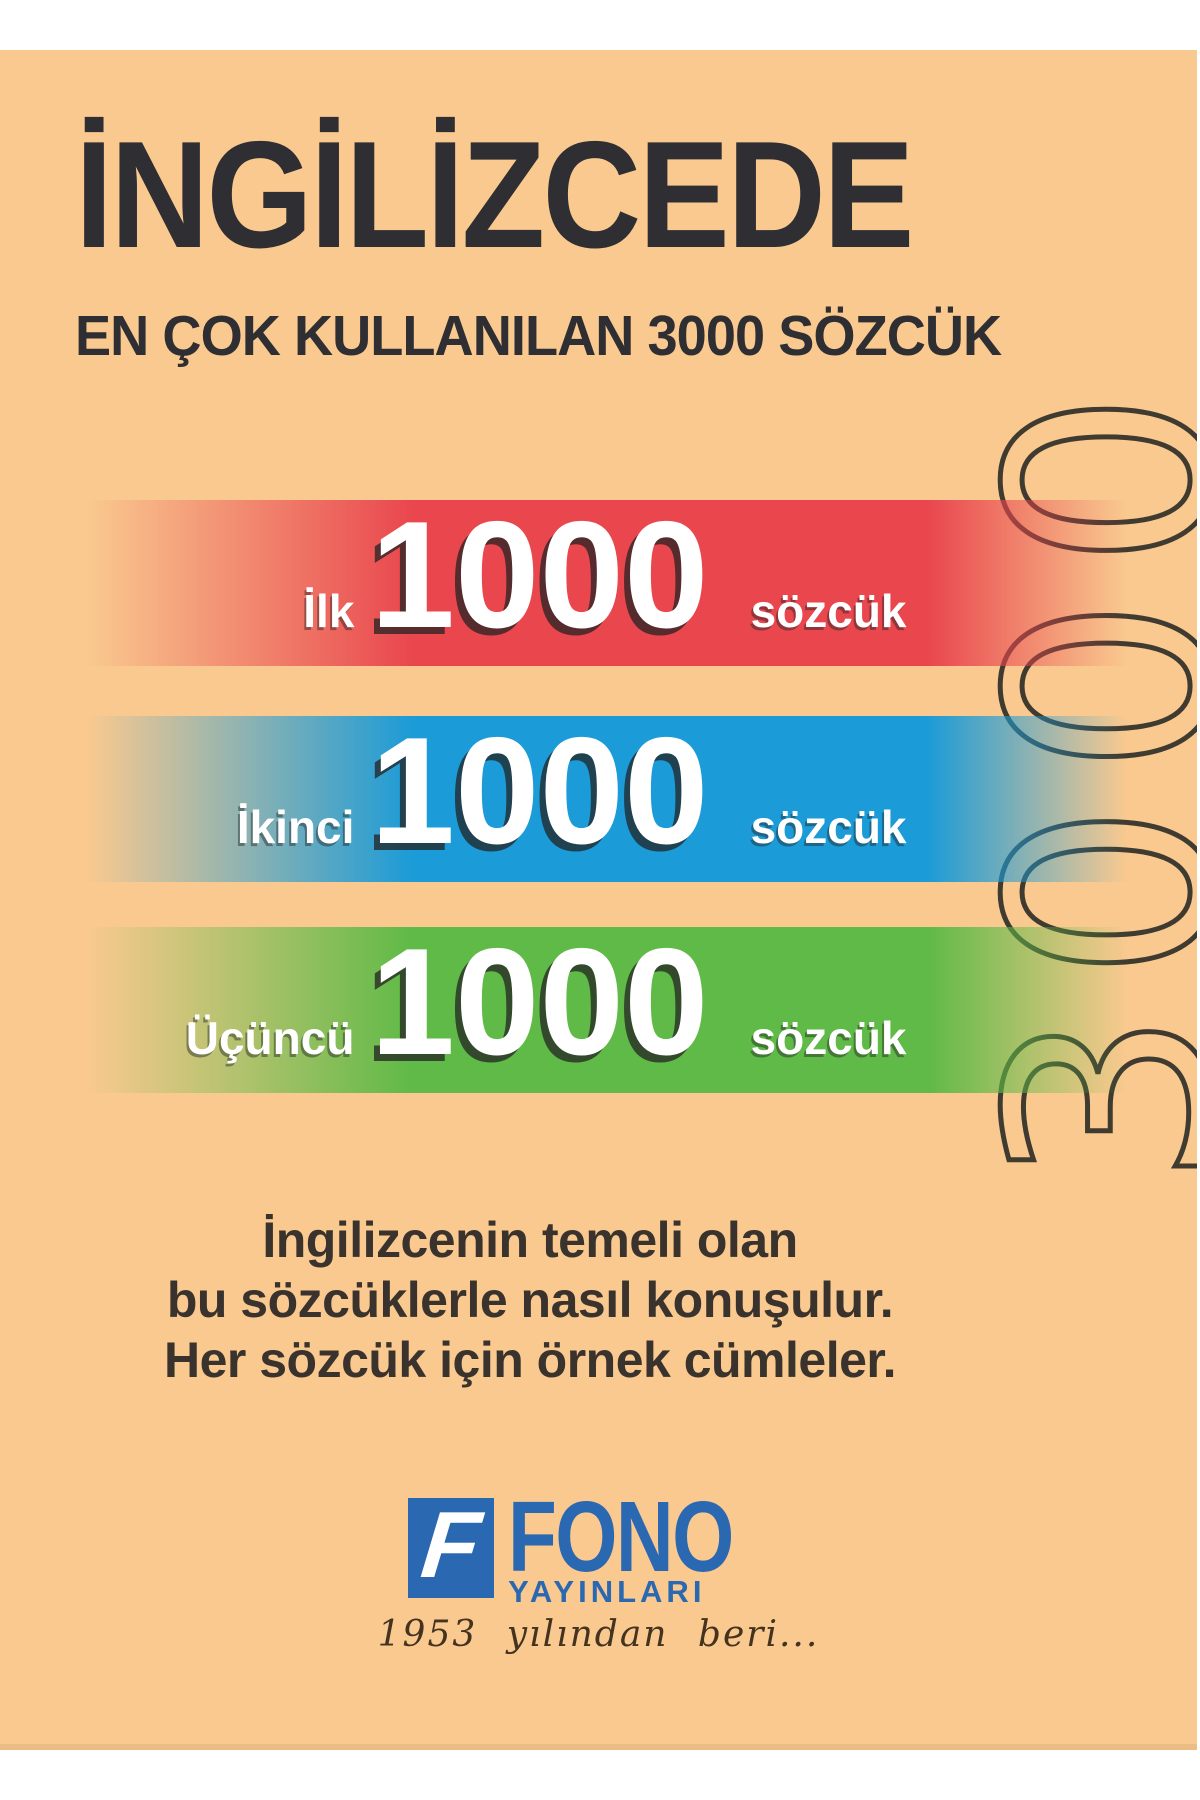  Describe the element at coordinates (295, 827) in the screenshot. I see `band-label: İkinci` at that location.